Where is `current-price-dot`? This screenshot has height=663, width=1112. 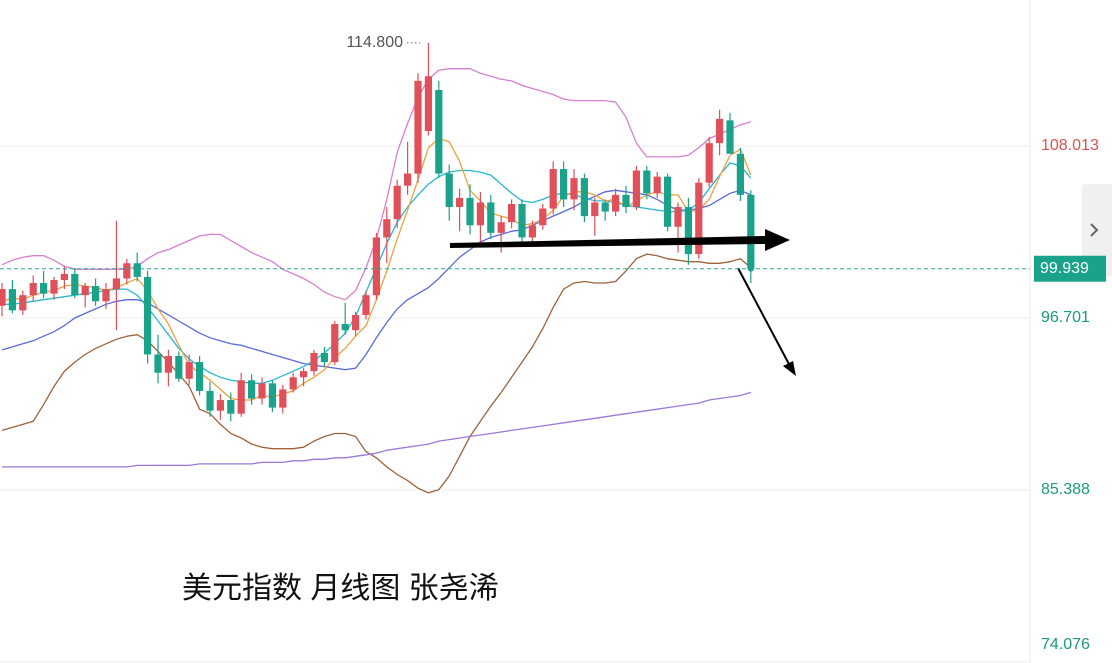
current-price-dot is located at coordinates (750, 268).